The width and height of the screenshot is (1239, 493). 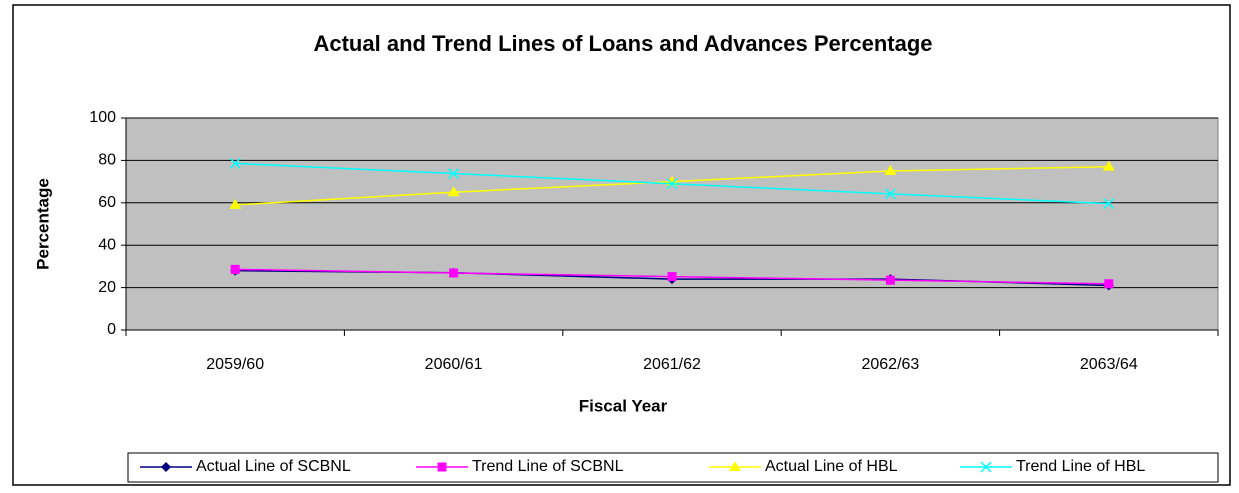 I want to click on y-tick-label: 40, so click(x=107, y=244).